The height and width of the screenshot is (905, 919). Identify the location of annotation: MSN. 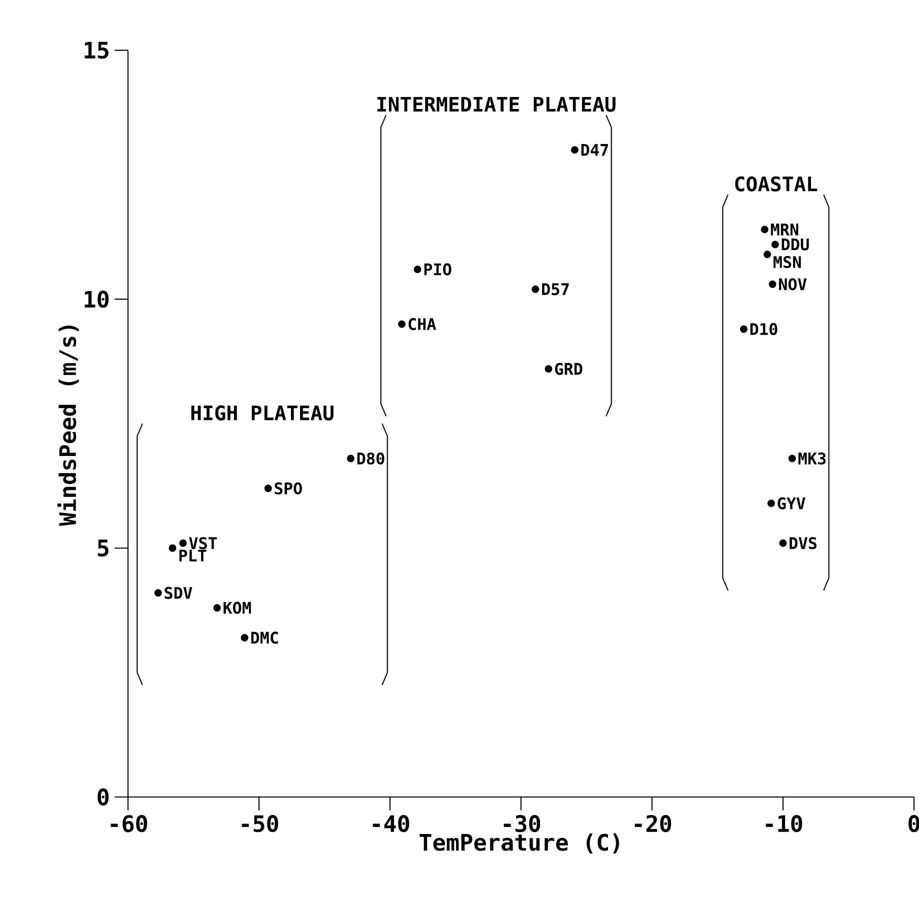
(787, 262).